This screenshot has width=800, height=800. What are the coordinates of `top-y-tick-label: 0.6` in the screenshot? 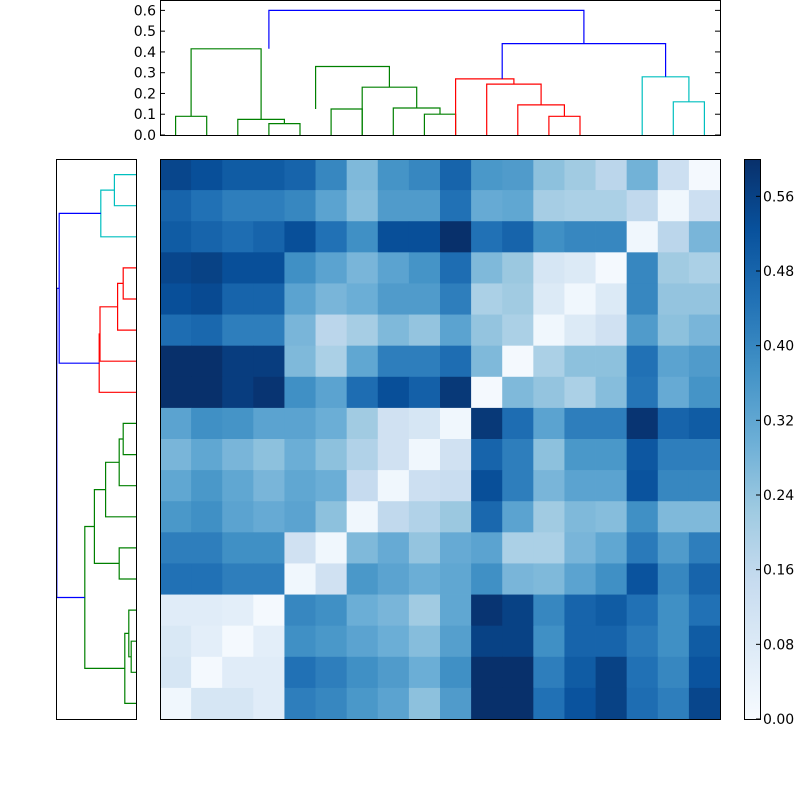 It's located at (145, 11).